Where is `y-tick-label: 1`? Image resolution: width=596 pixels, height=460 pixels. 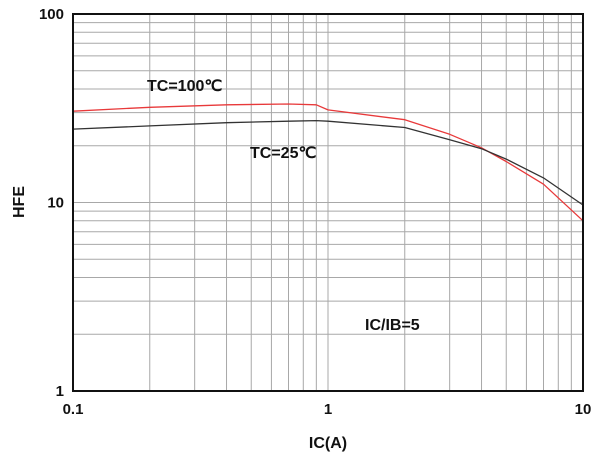
y-tick-label: 1 is located at coordinates (60, 391).